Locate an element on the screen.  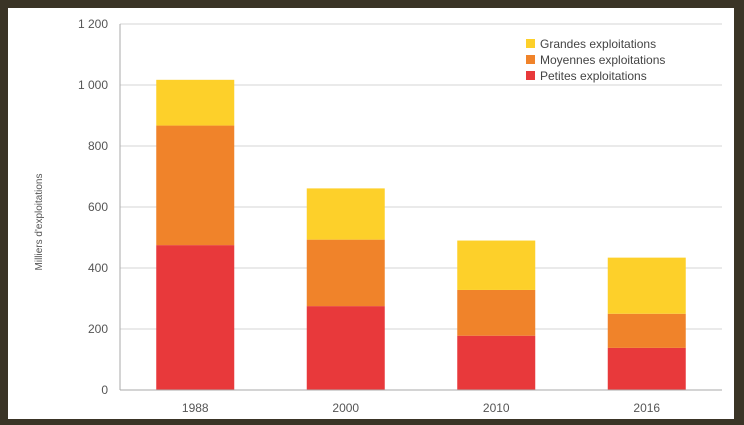
y-tick-label: 800 is located at coordinates (98, 146).